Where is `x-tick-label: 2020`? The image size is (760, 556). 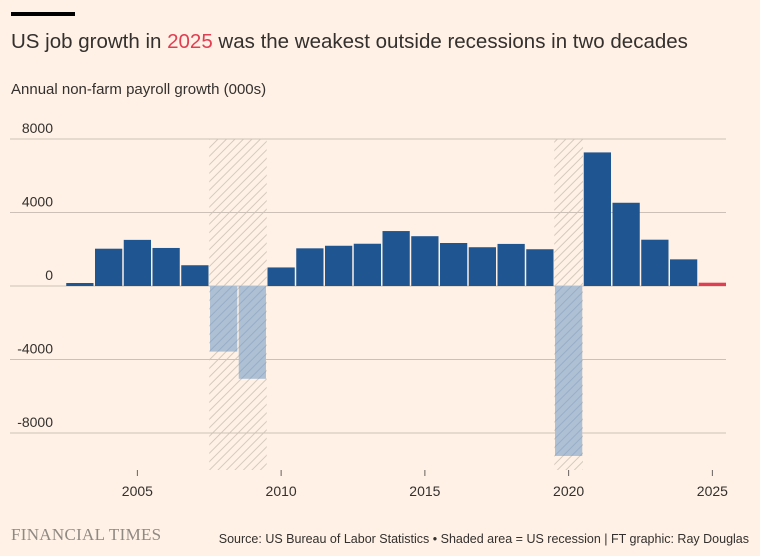
x-tick-label: 2020 is located at coordinates (568, 491).